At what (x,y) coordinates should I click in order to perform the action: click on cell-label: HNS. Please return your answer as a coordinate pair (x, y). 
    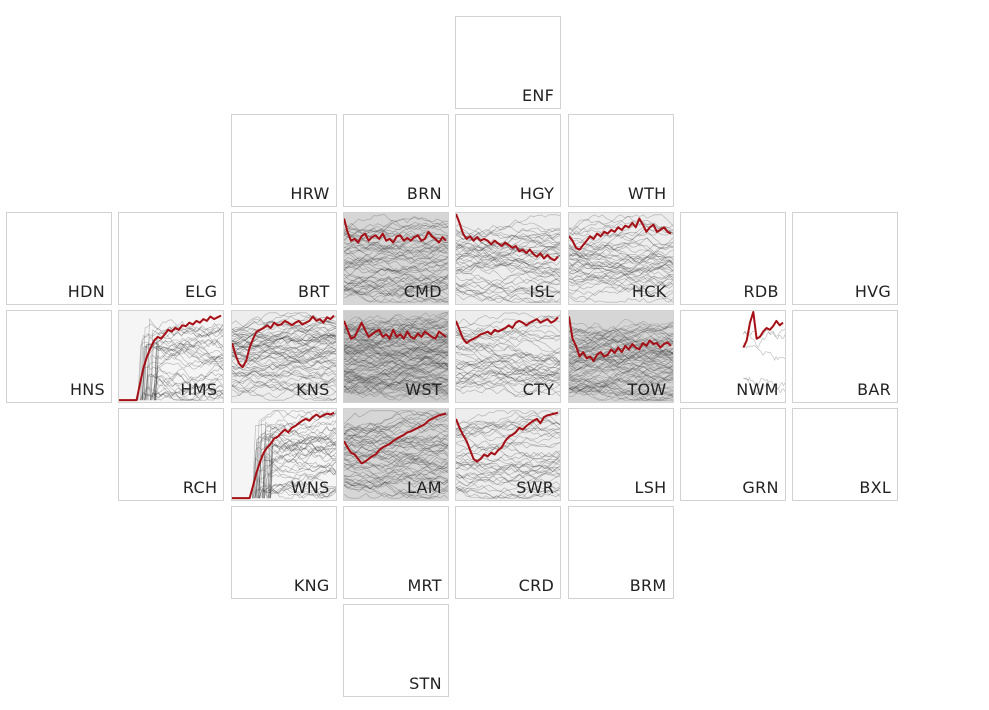
    Looking at the image, I should click on (87, 389).